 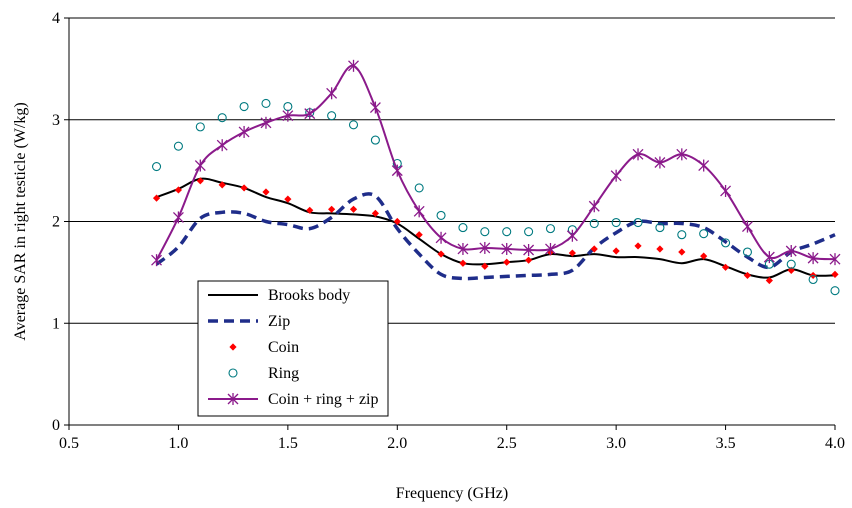 What do you see at coordinates (397, 443) in the screenshot?
I see `x-tick-label: 2.0` at bounding box center [397, 443].